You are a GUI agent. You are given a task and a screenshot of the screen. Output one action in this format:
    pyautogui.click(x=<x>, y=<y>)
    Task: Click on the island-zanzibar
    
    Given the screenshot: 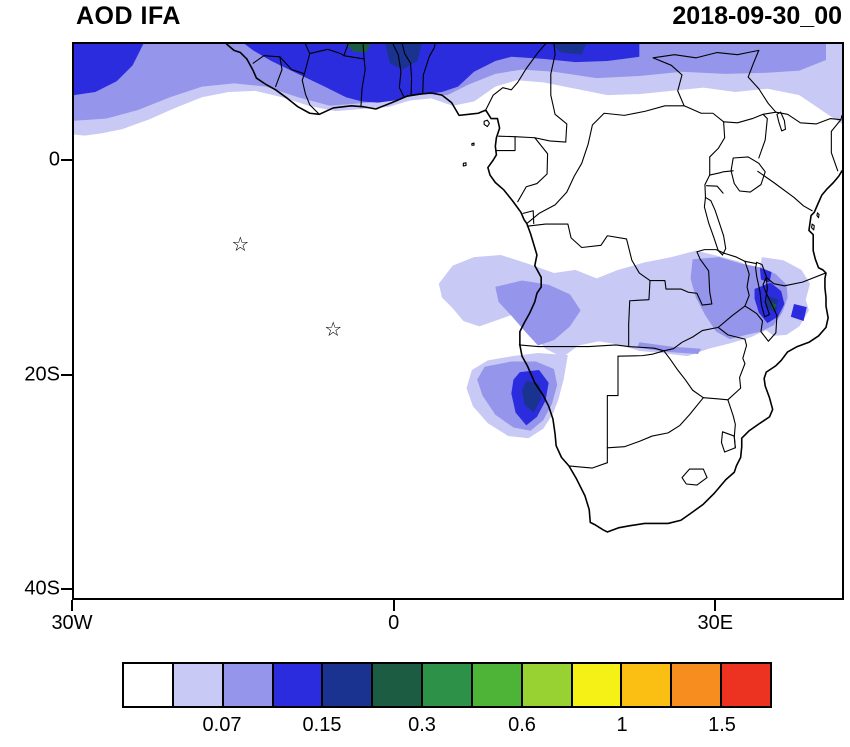 What is the action you would take?
    pyautogui.click(x=813, y=227)
    